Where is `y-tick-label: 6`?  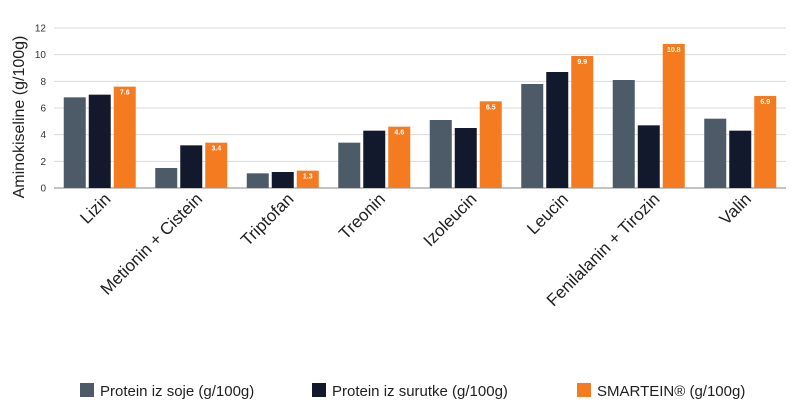 y-tick-label: 6 is located at coordinates (43, 109).